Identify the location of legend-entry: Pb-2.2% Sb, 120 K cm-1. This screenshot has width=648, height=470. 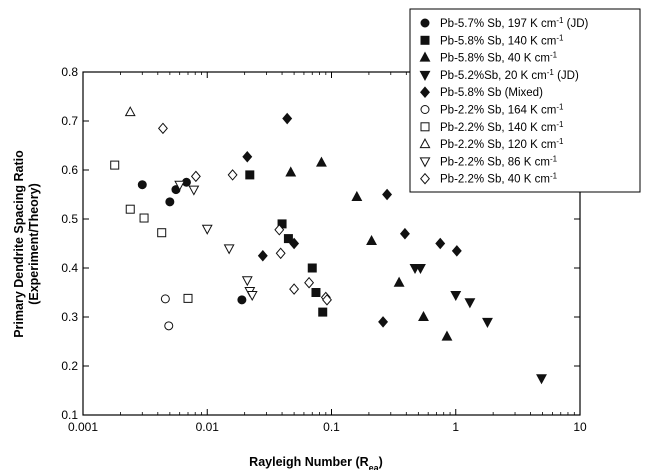
(491, 144).